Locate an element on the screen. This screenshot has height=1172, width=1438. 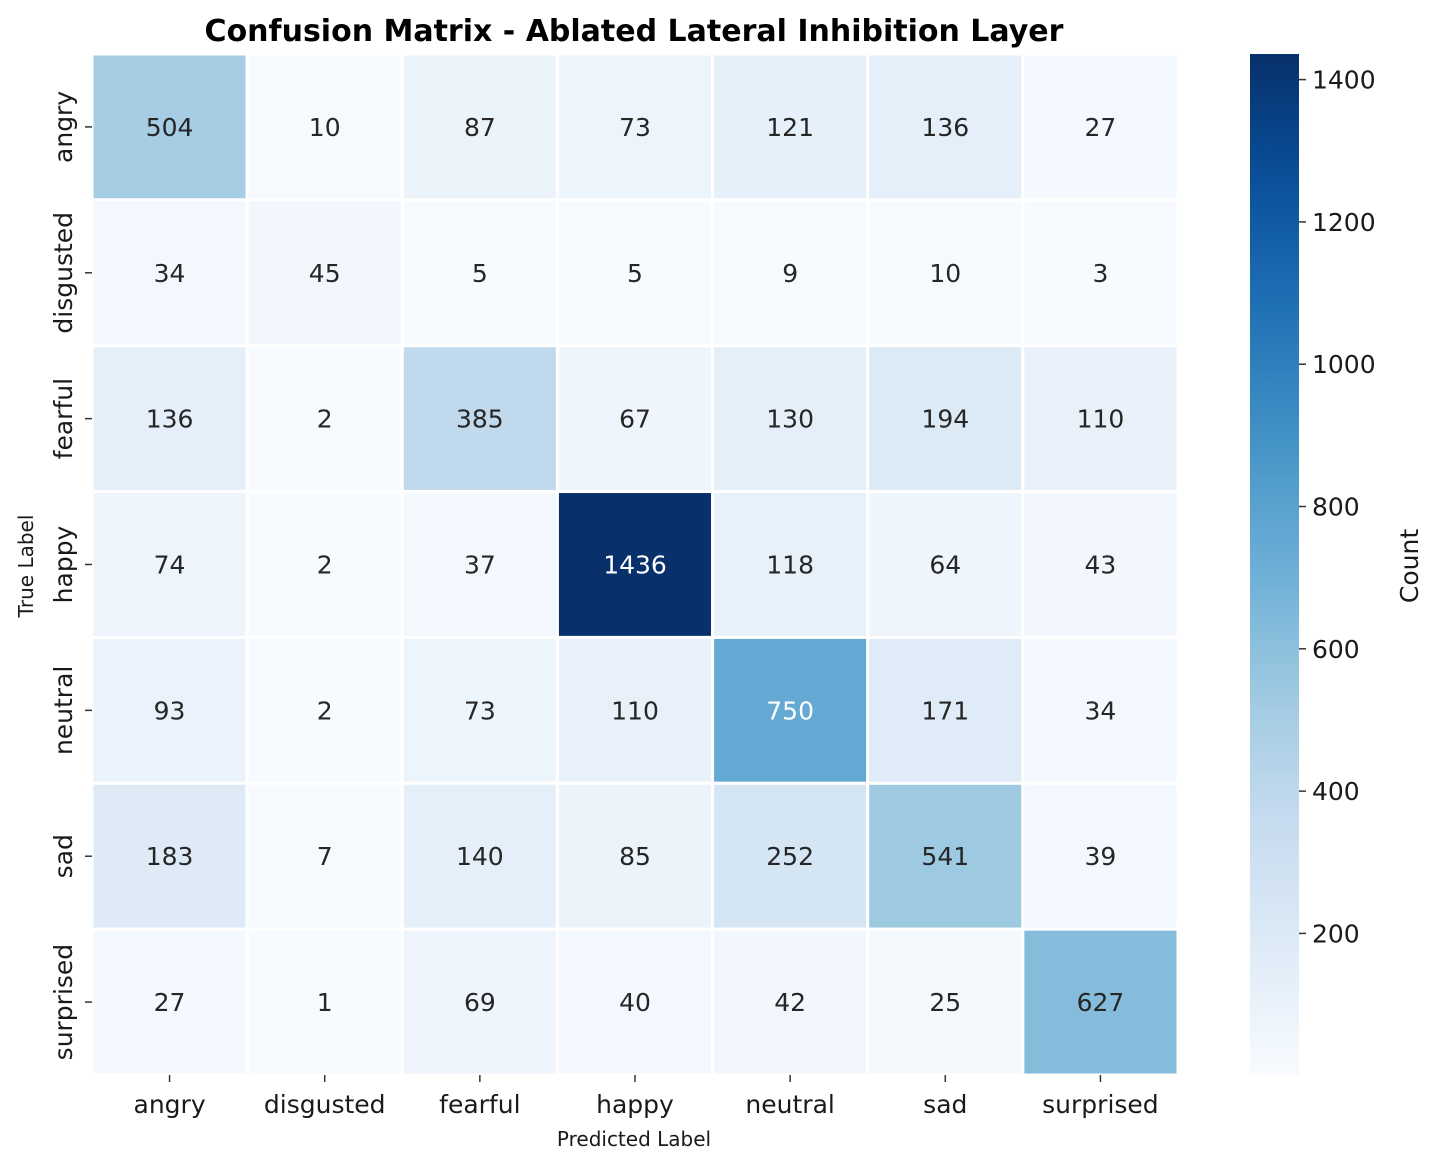
x-tick-label: disgusted is located at coordinates (325, 1104).